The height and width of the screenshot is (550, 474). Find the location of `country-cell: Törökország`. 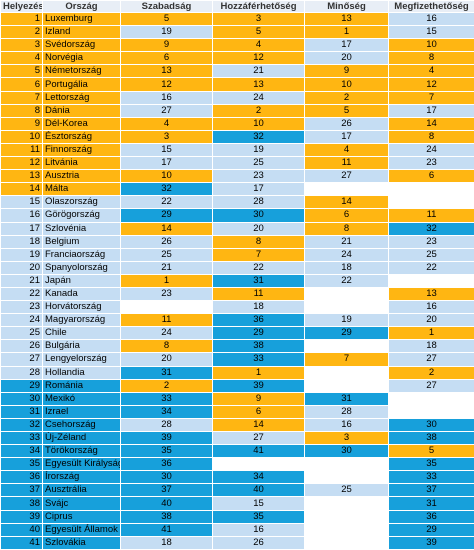

country-cell: Törökország is located at coordinates (82, 451).